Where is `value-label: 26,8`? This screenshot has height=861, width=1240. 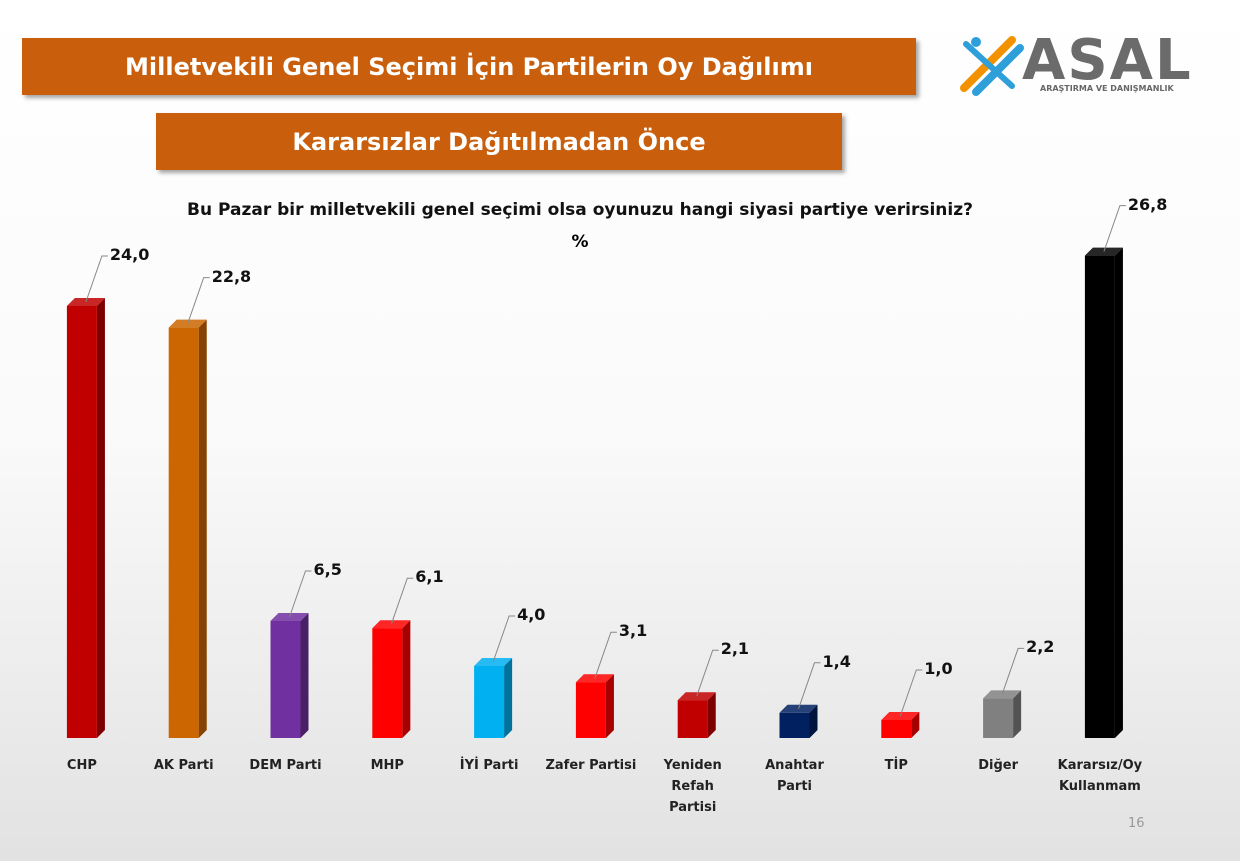
value-label: 26,8 is located at coordinates (1147, 204).